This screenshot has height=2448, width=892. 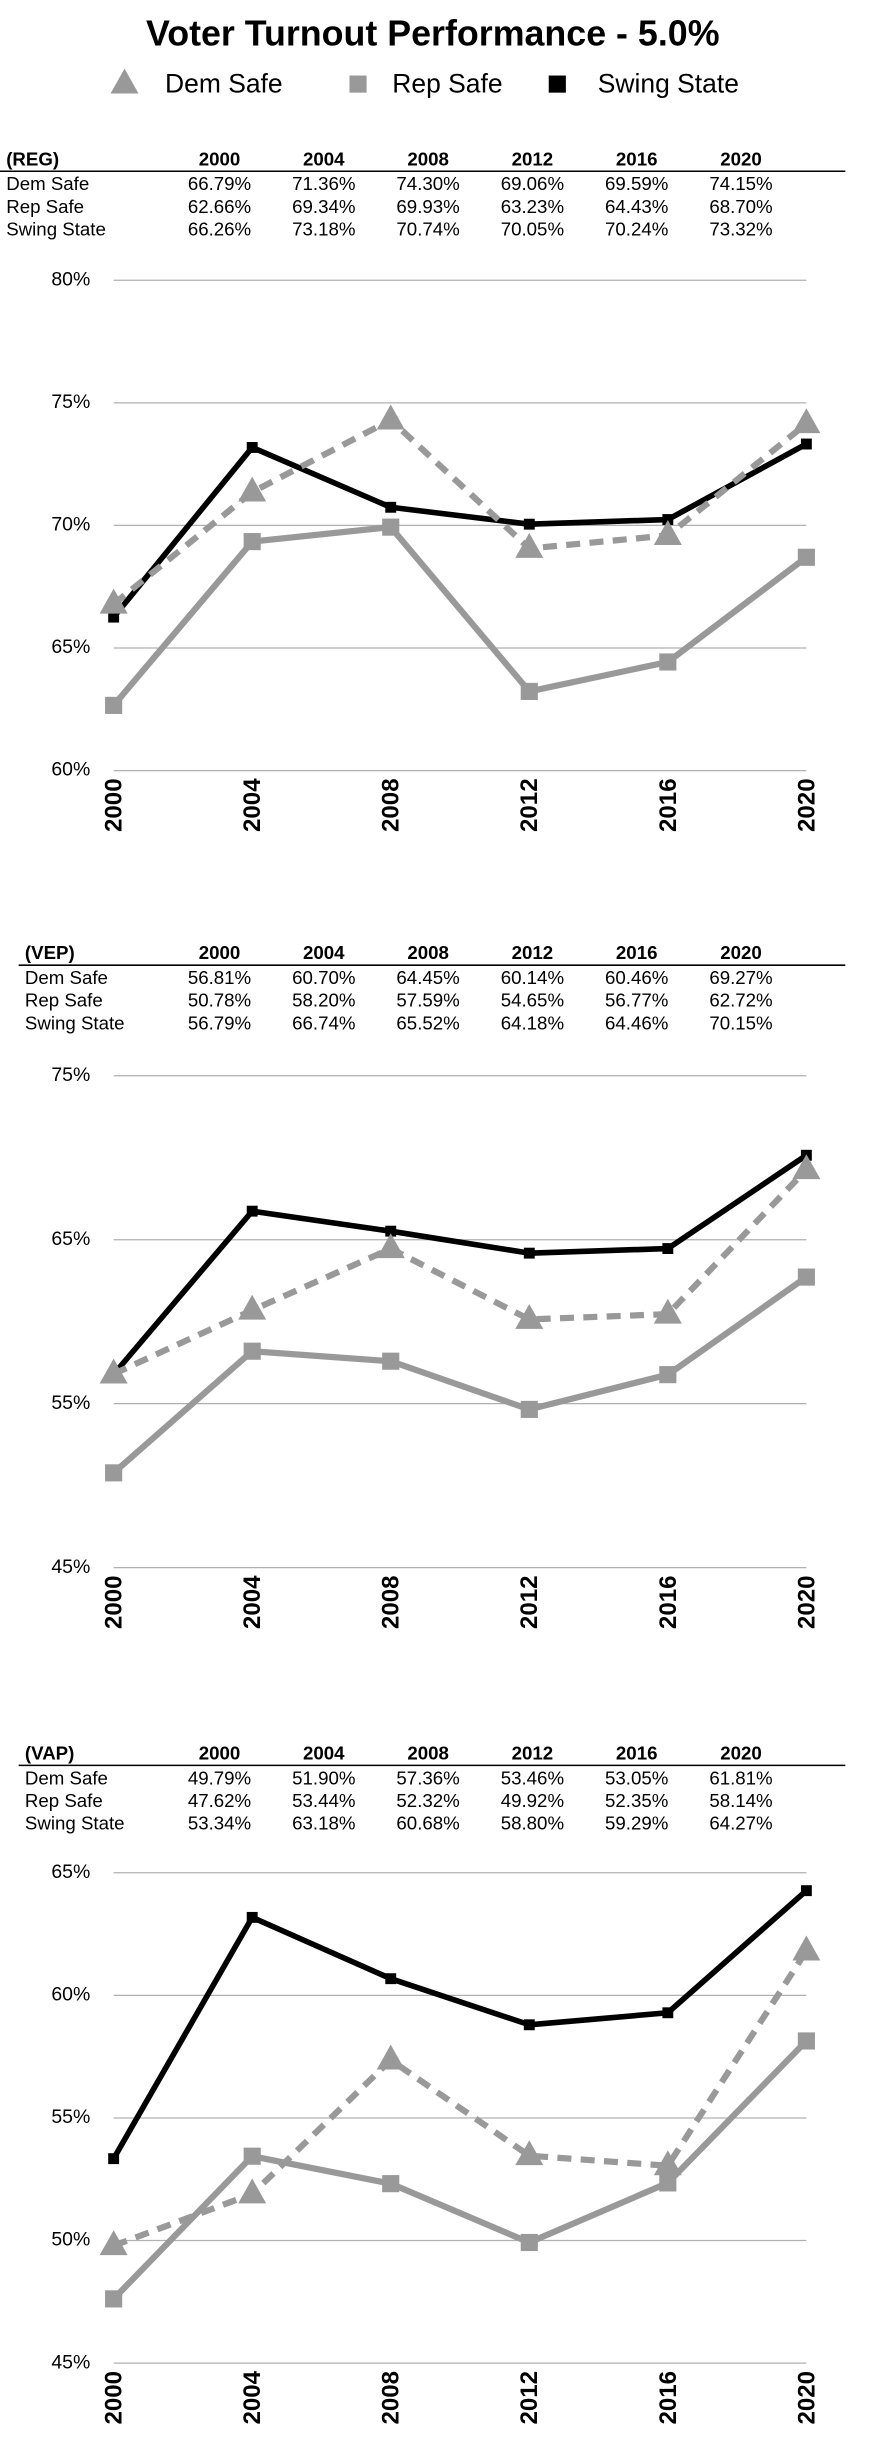 I want to click on table-cell: 64.45%, so click(x=427, y=977).